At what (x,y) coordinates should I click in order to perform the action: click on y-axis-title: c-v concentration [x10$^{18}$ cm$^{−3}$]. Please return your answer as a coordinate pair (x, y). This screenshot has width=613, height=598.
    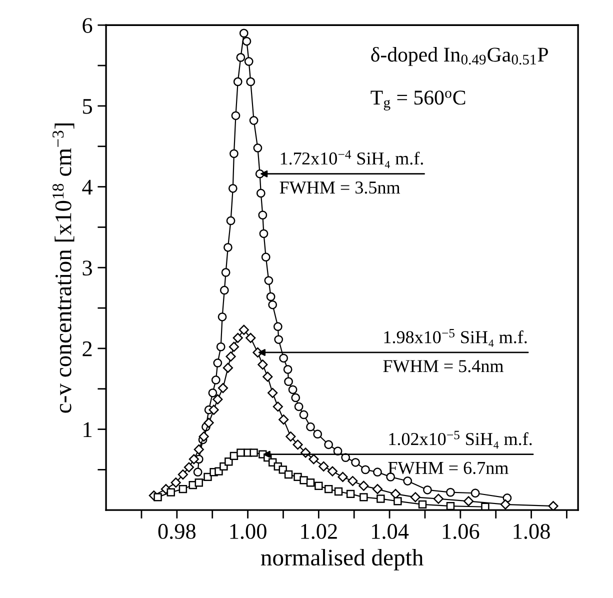
    Looking at the image, I should click on (63, 268).